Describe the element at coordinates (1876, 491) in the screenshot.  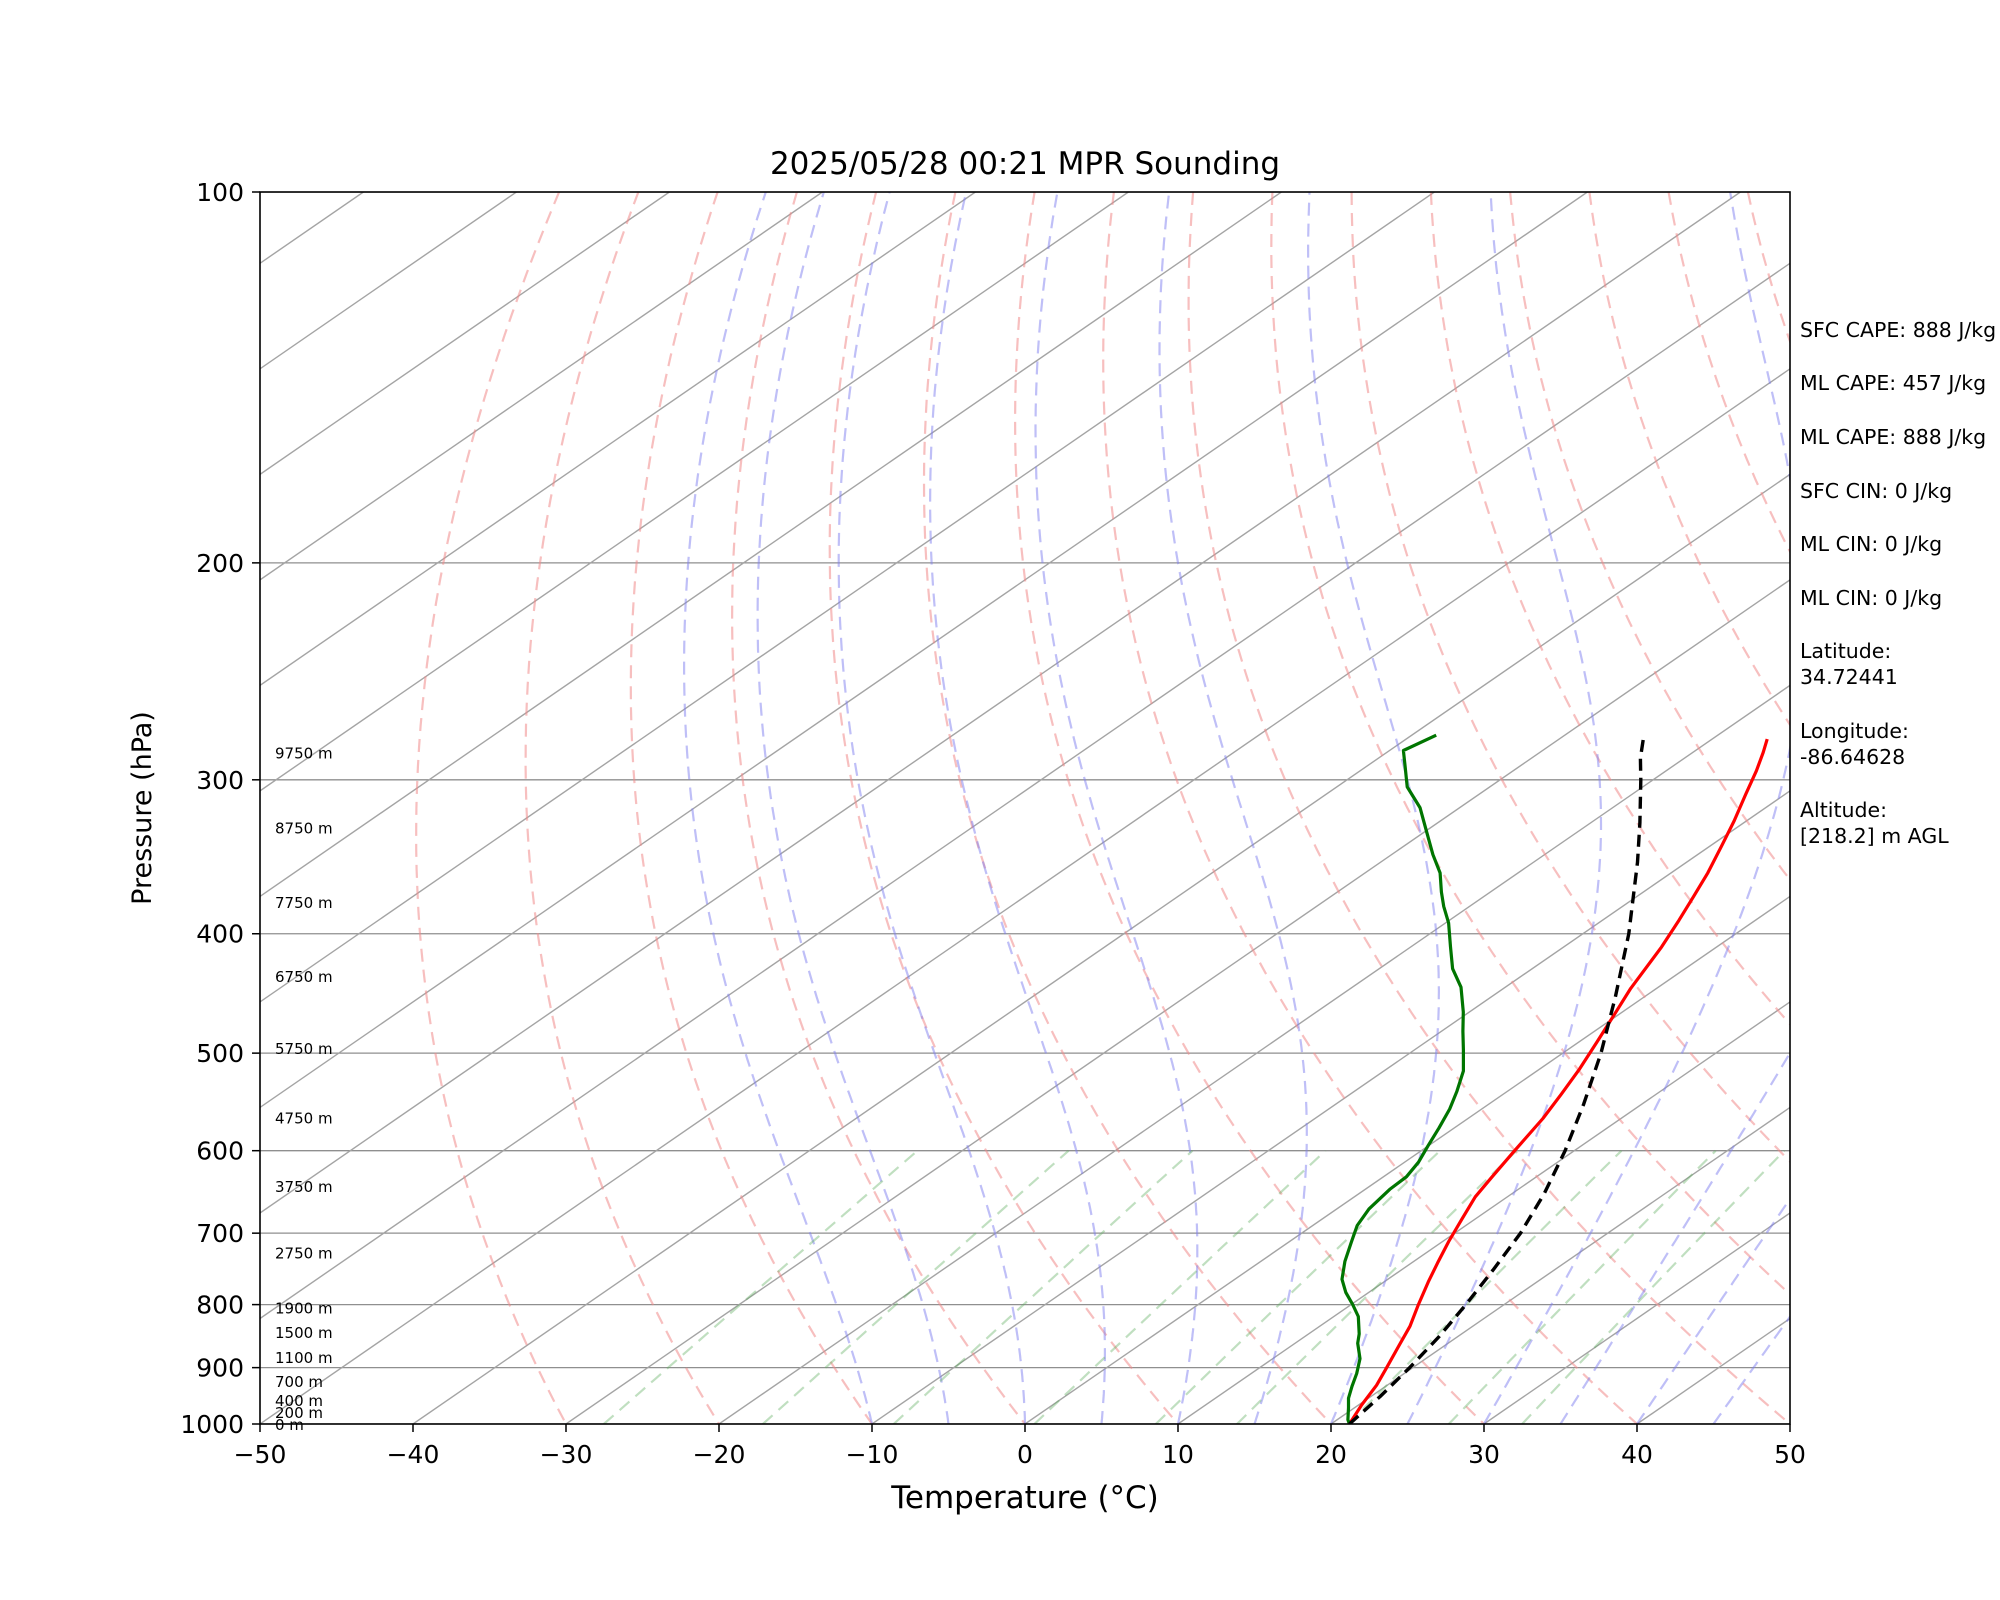
I see `info-sfc-cin: SFC CIN: 0 J/kg` at that location.